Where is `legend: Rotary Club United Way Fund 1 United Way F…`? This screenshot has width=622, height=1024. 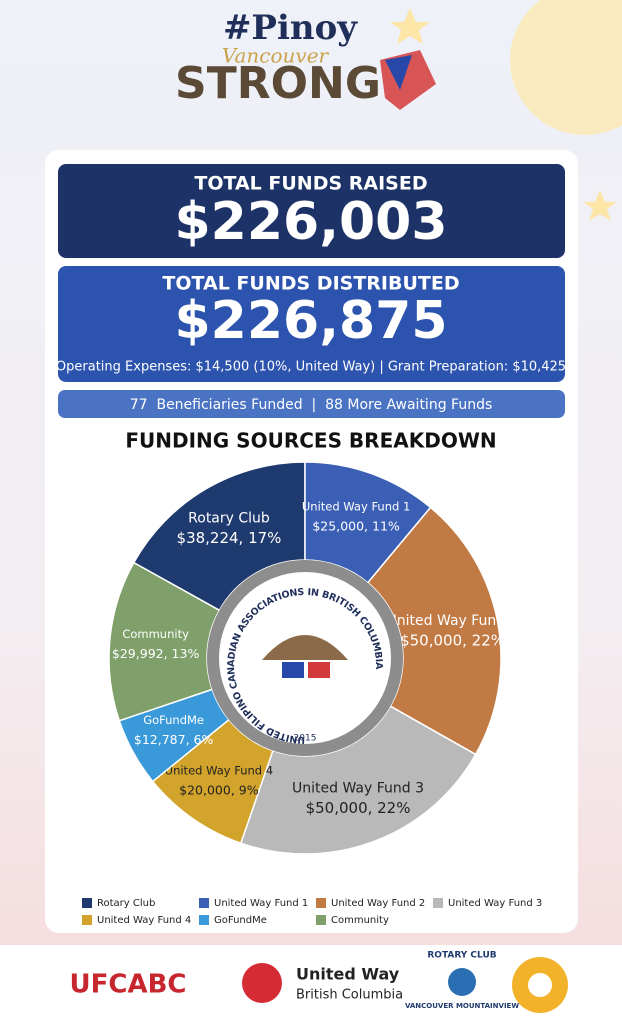 legend: Rotary Club United Way Fund 1 United Way F… is located at coordinates (312, 912).